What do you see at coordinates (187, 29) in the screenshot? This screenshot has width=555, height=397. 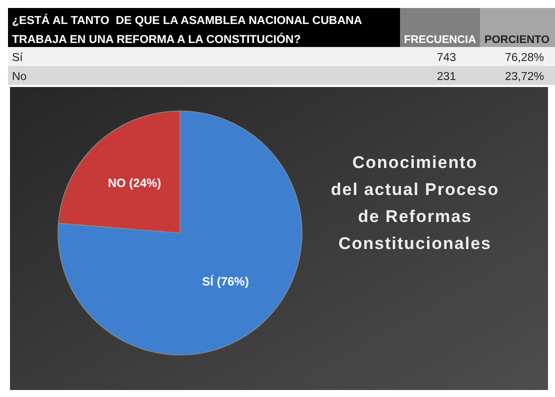 I see `chart-subtitle: ¿ESTÁ AL TANTO DE QUE LA ASAMBLEA NACIONAL CUBANA TRABAJA EN UNA REFORMA A LA CONSTITUCIÓN?` at bounding box center [187, 29].